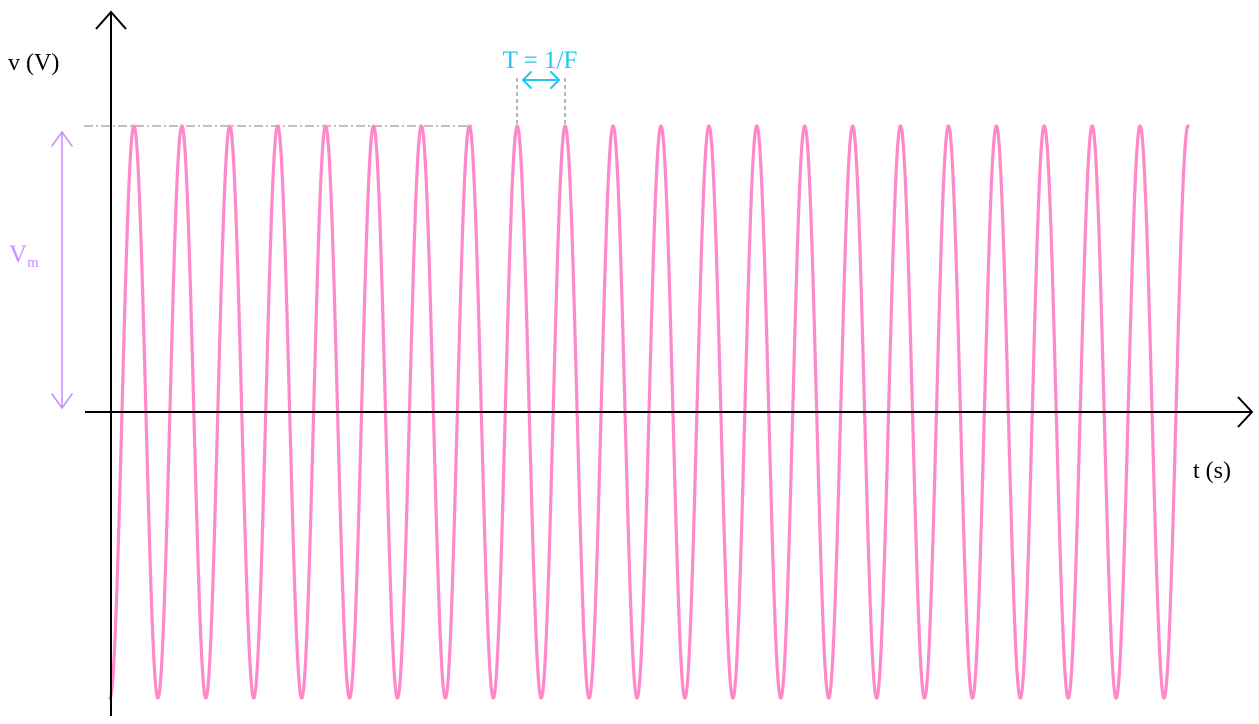 The image size is (1259, 724). I want to click on y-axis-arrowhead, so click(111, 20).